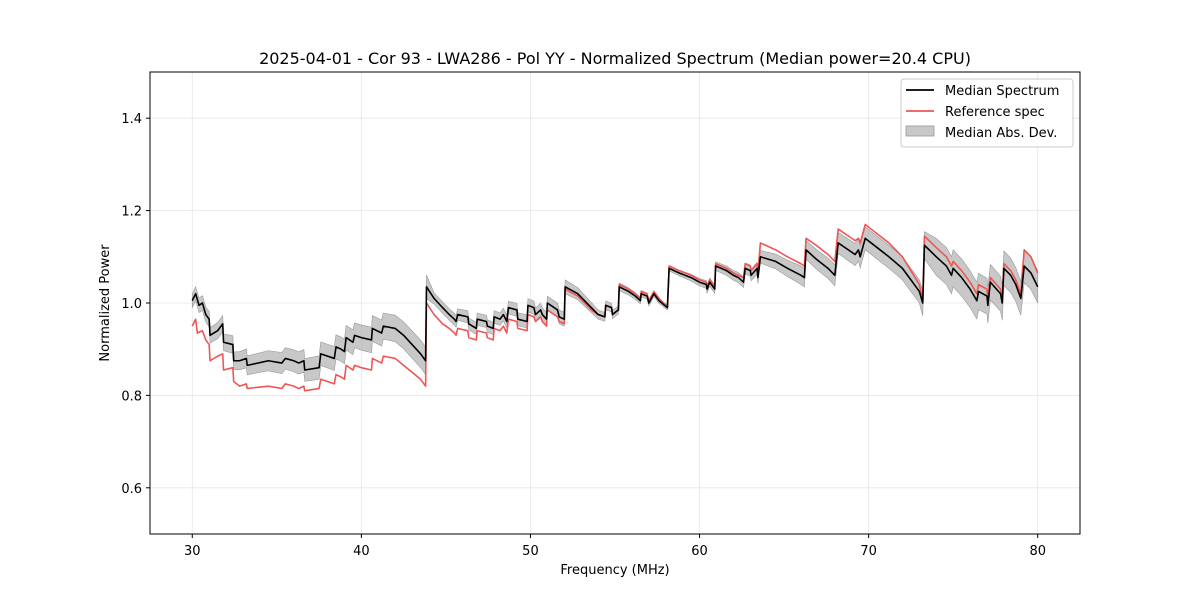 This screenshot has height=600, width=1200. Describe the element at coordinates (361, 551) in the screenshot. I see `x-tick-label: 40` at that location.